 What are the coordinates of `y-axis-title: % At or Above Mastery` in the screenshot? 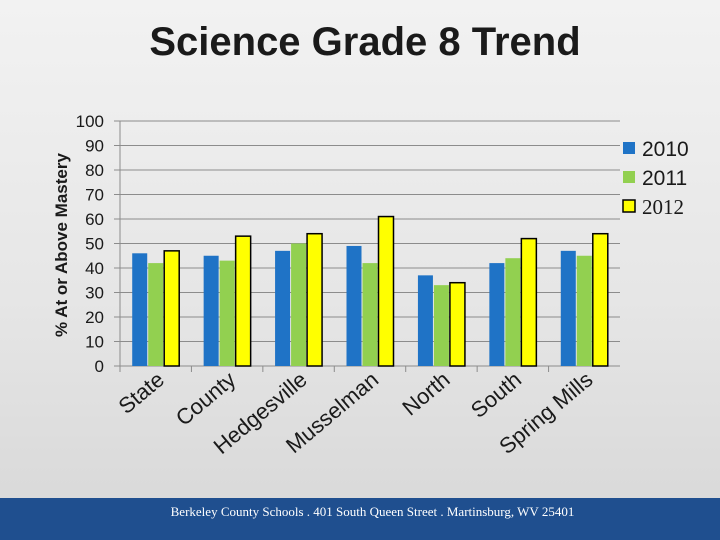 It's located at (61, 245).